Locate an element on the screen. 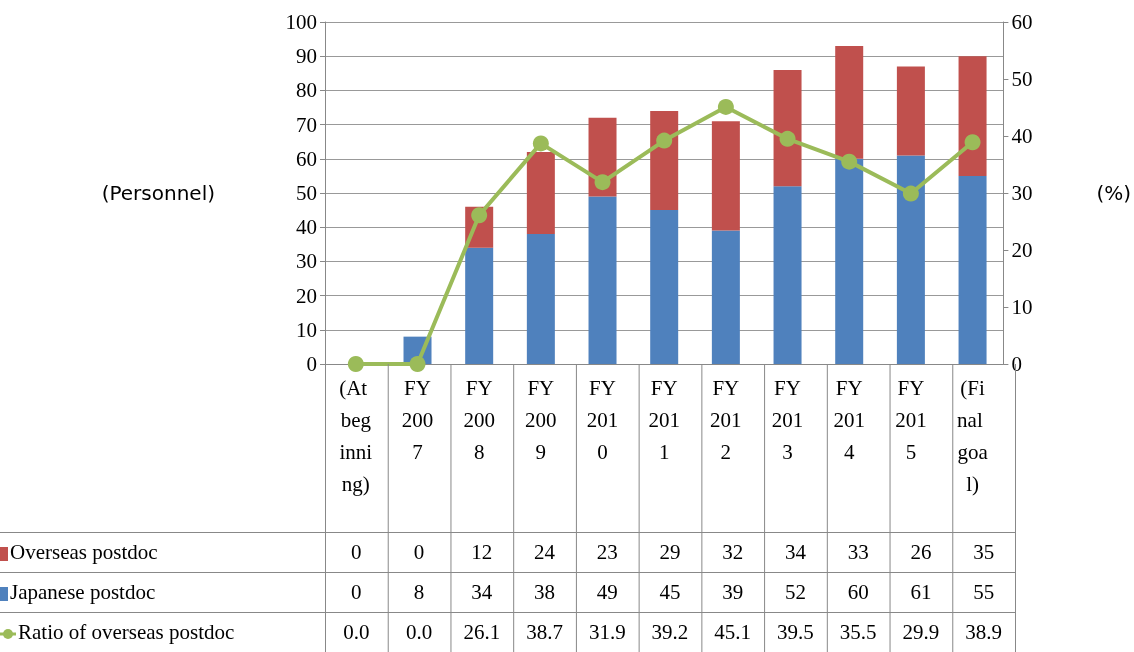 This screenshot has width=1134, height=652. data-label: 26 is located at coordinates (921, 552).